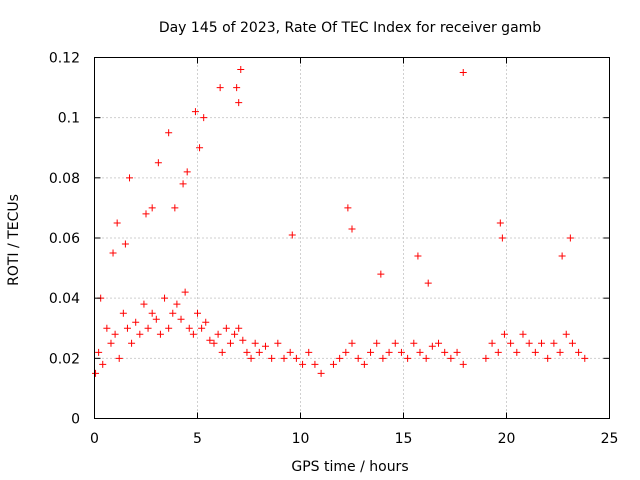  What do you see at coordinates (94, 439) in the screenshot?
I see `x-tick-label: 0` at bounding box center [94, 439].